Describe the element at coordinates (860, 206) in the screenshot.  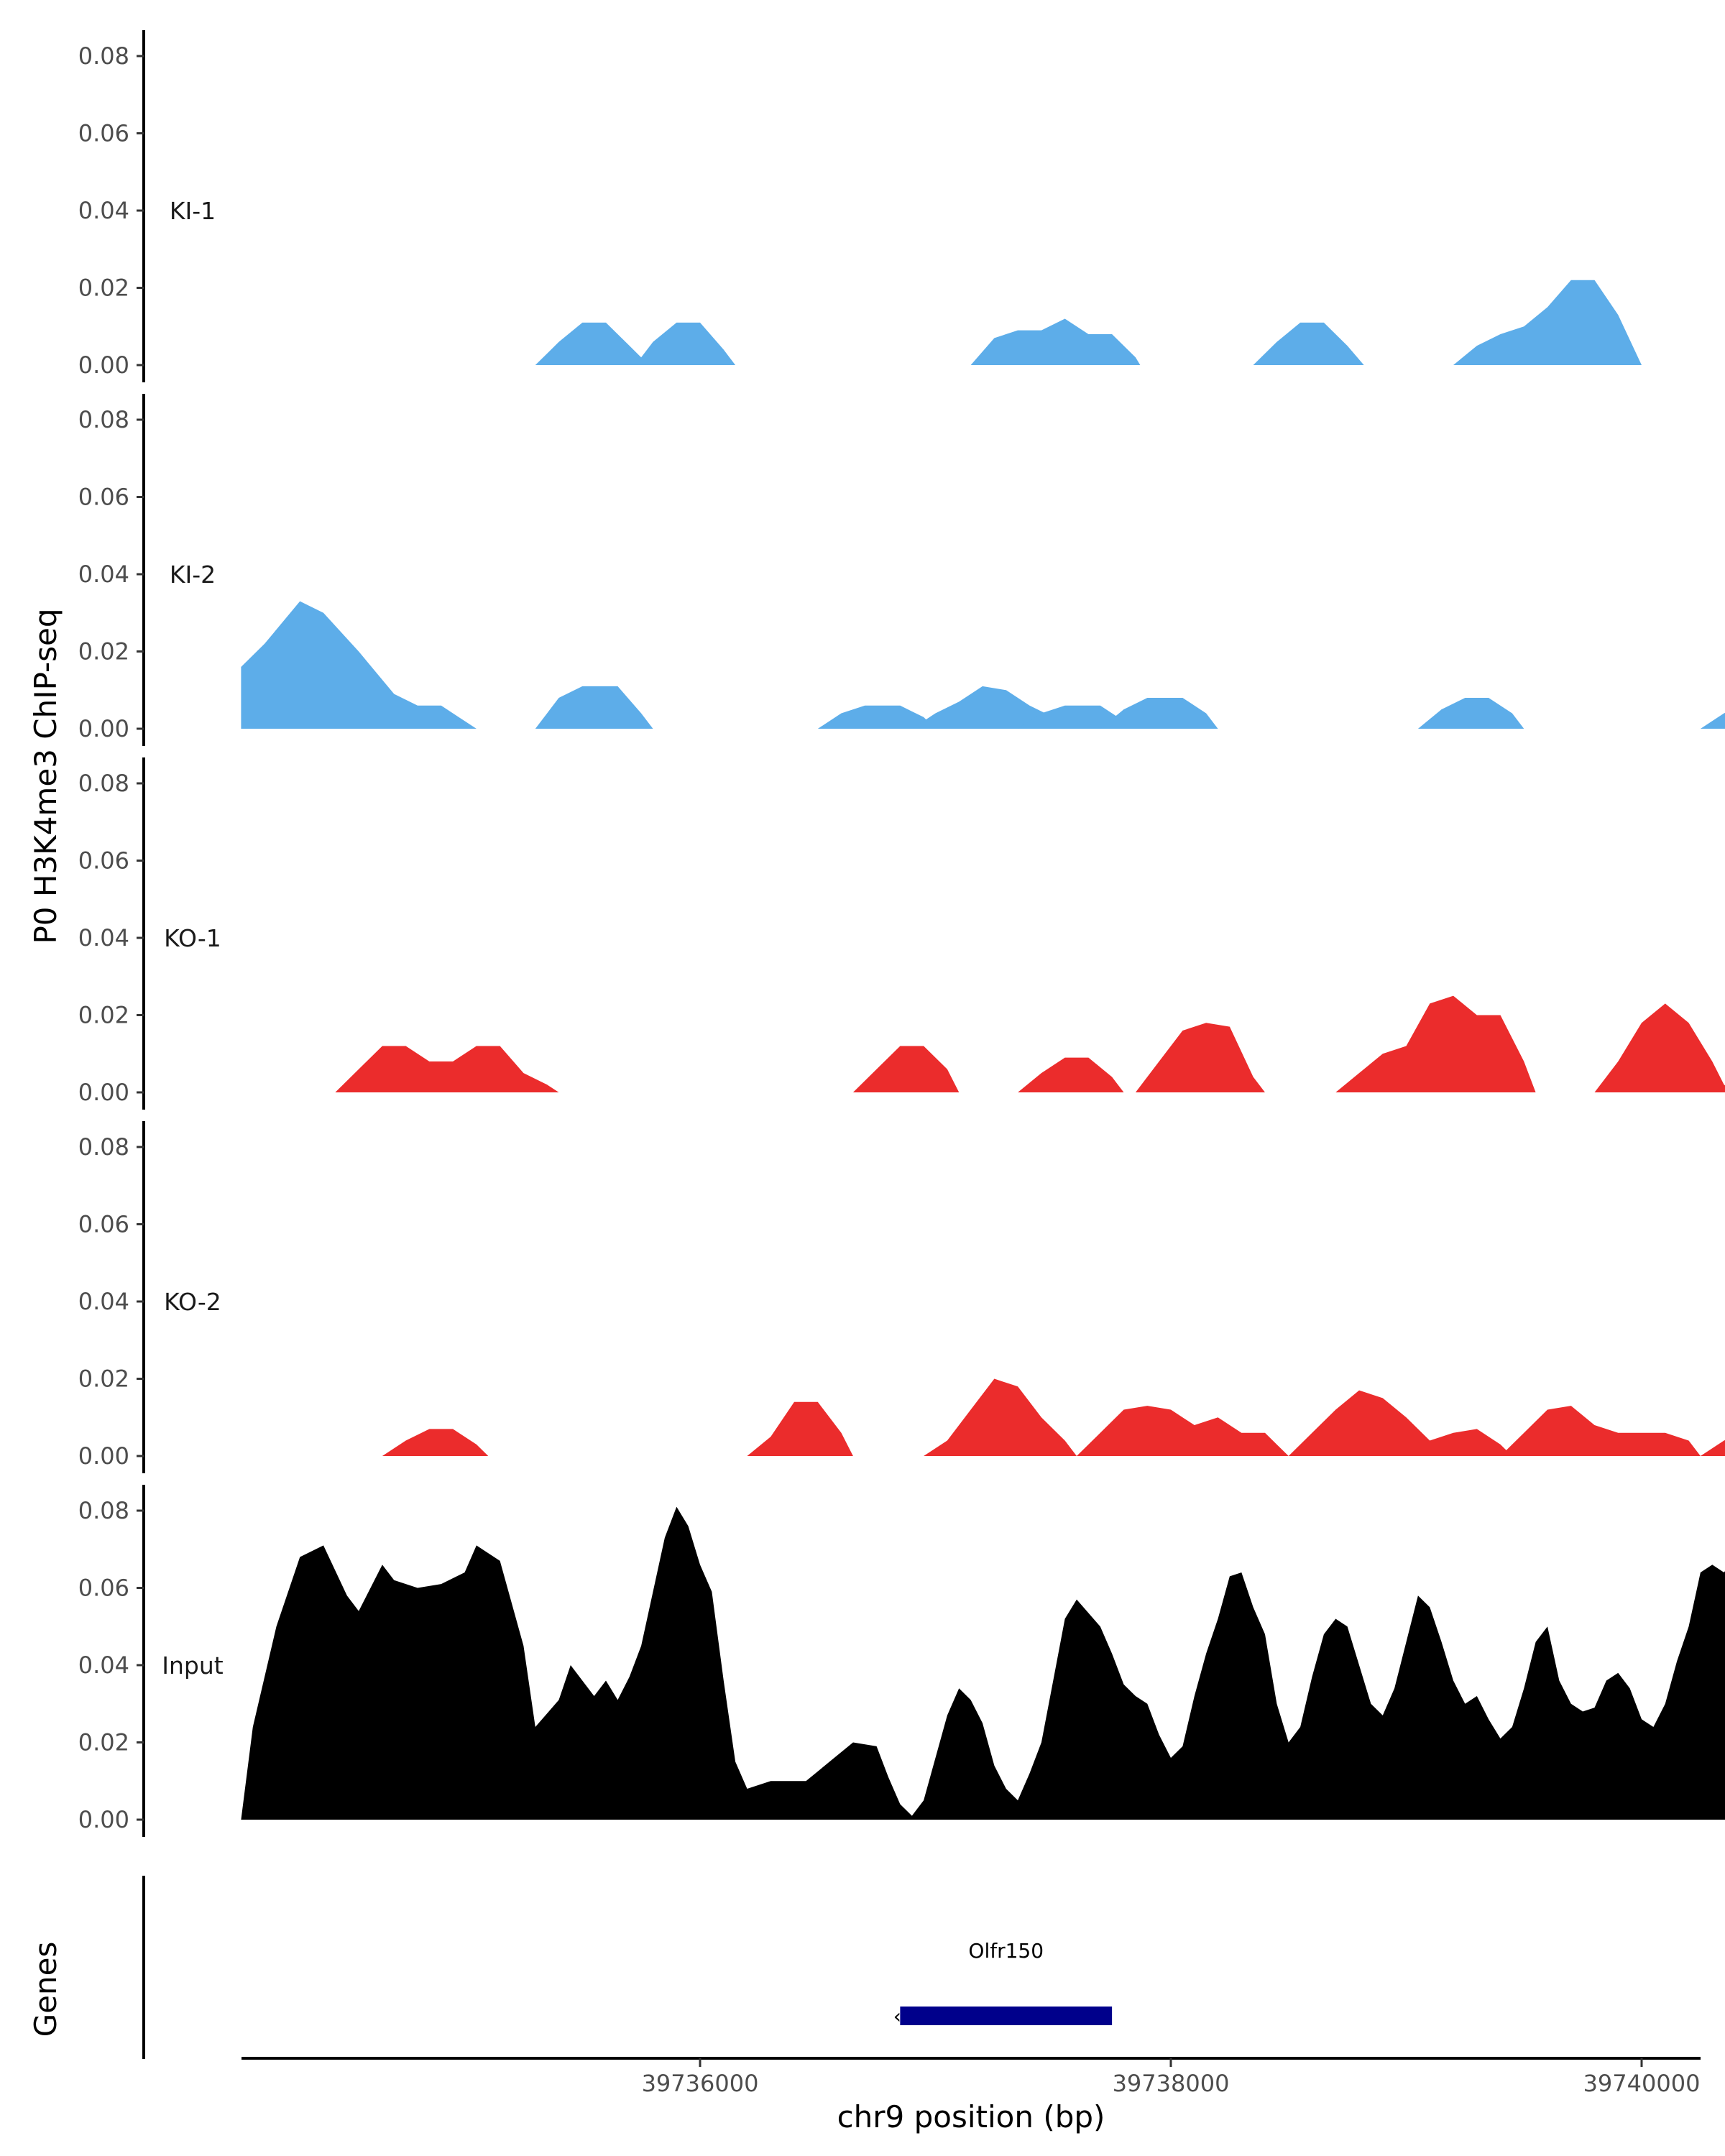
I see `track-ki-1: 0.00 0.02 0.04 0.06 0.08 KI-1` at that location.